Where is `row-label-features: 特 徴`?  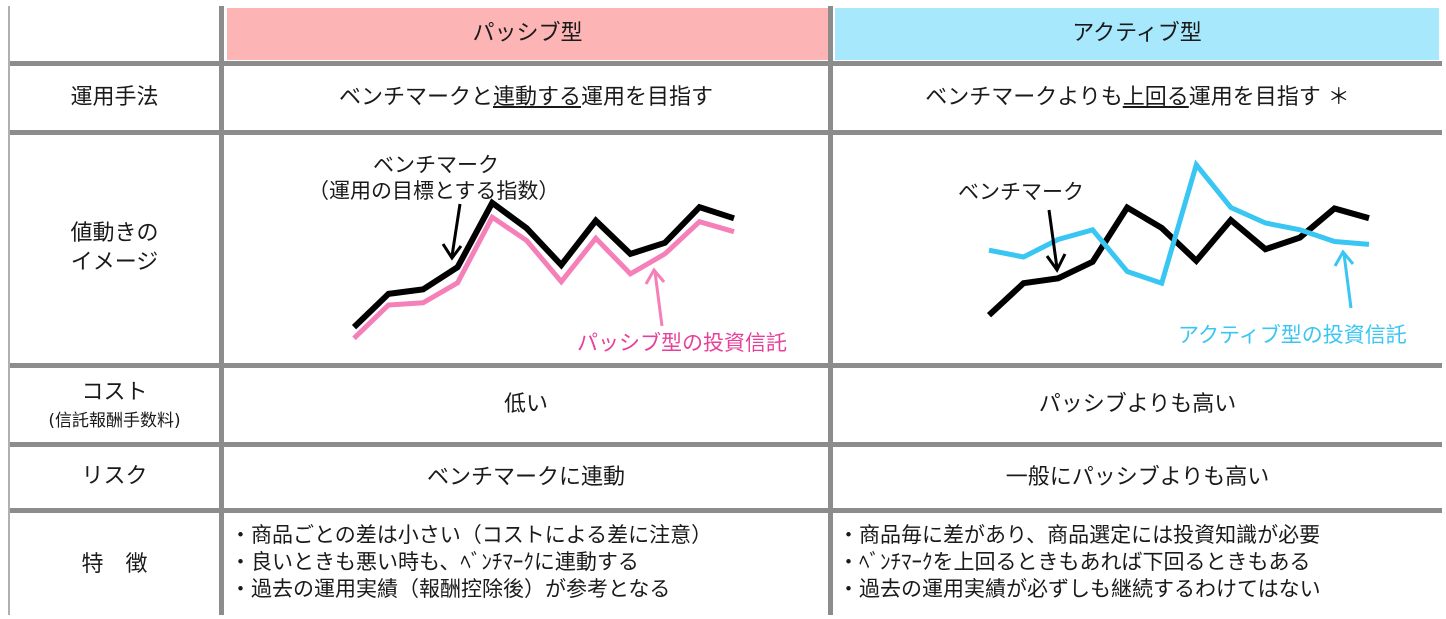
row-label-features: 特 徴 is located at coordinates (114, 565).